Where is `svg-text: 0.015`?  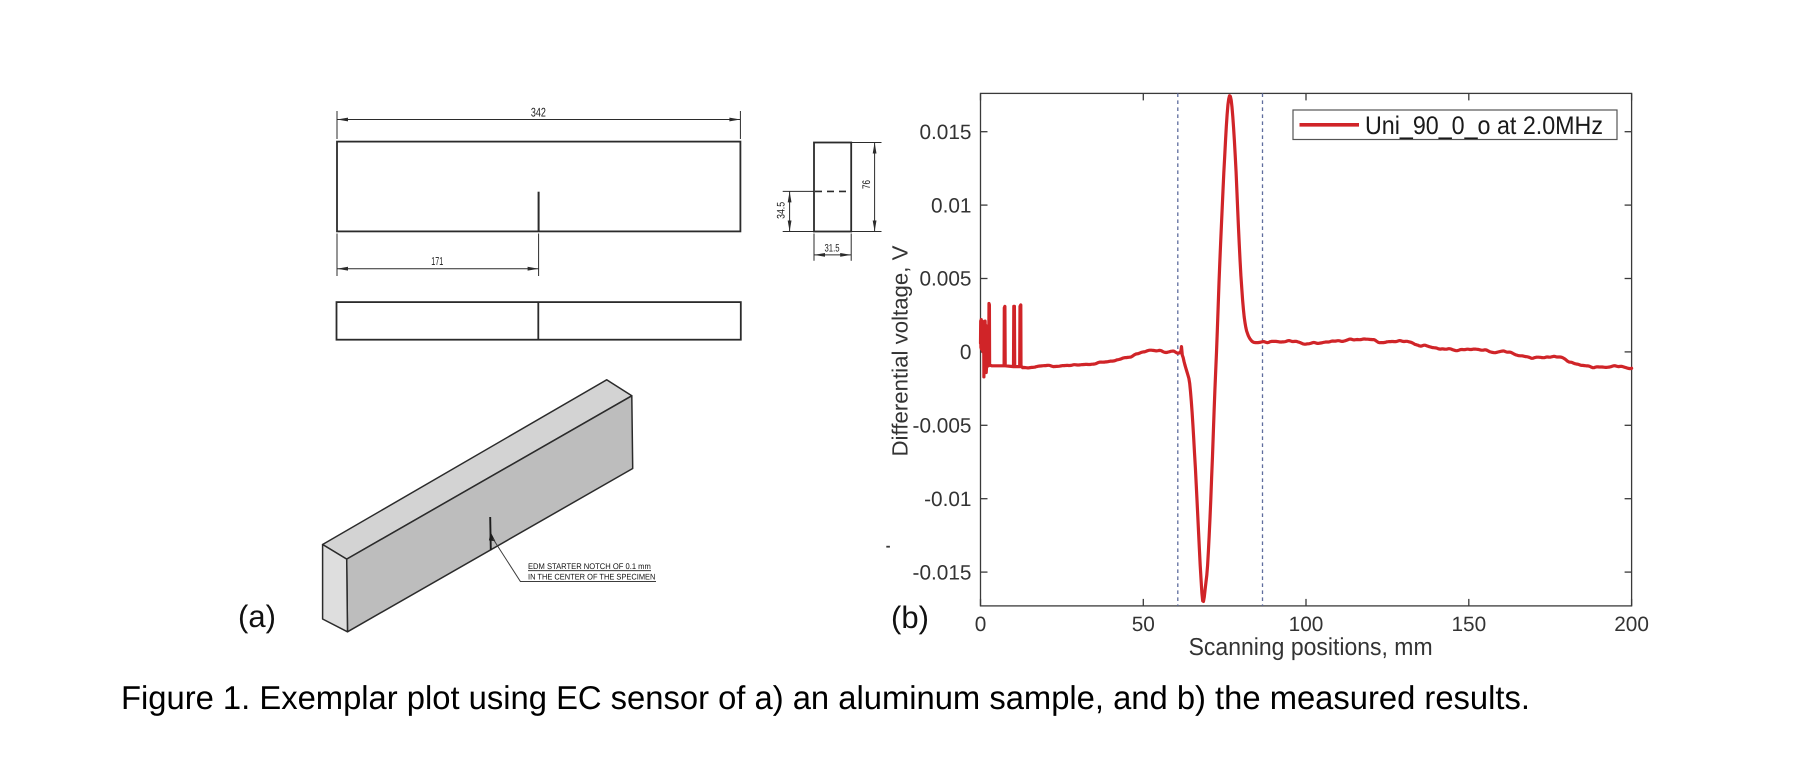
svg-text: 0.015 is located at coordinates (945, 132).